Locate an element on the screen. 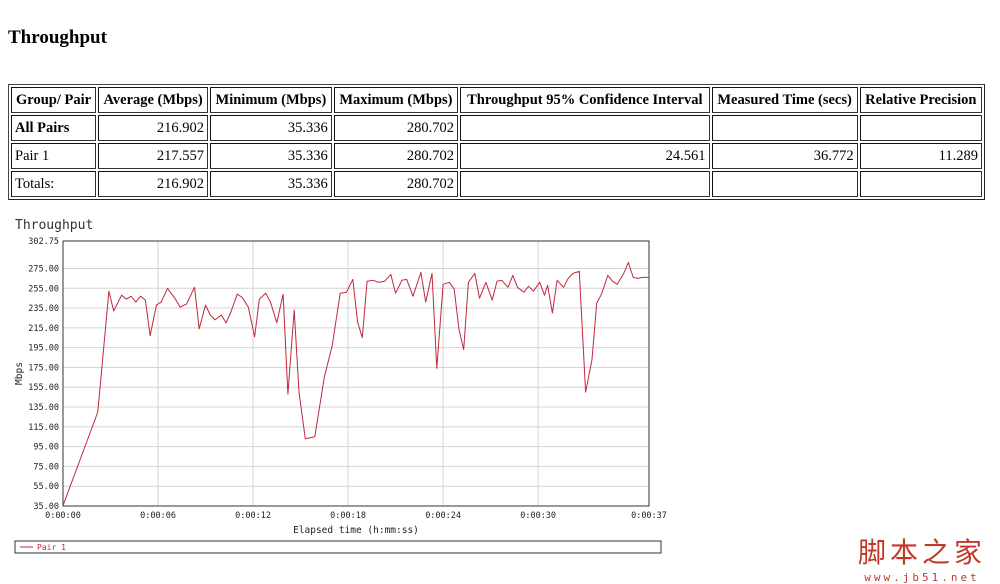 Image resolution: width=1000 pixels, height=584 pixels. y-tick-label: 175.00 is located at coordinates (43, 368).